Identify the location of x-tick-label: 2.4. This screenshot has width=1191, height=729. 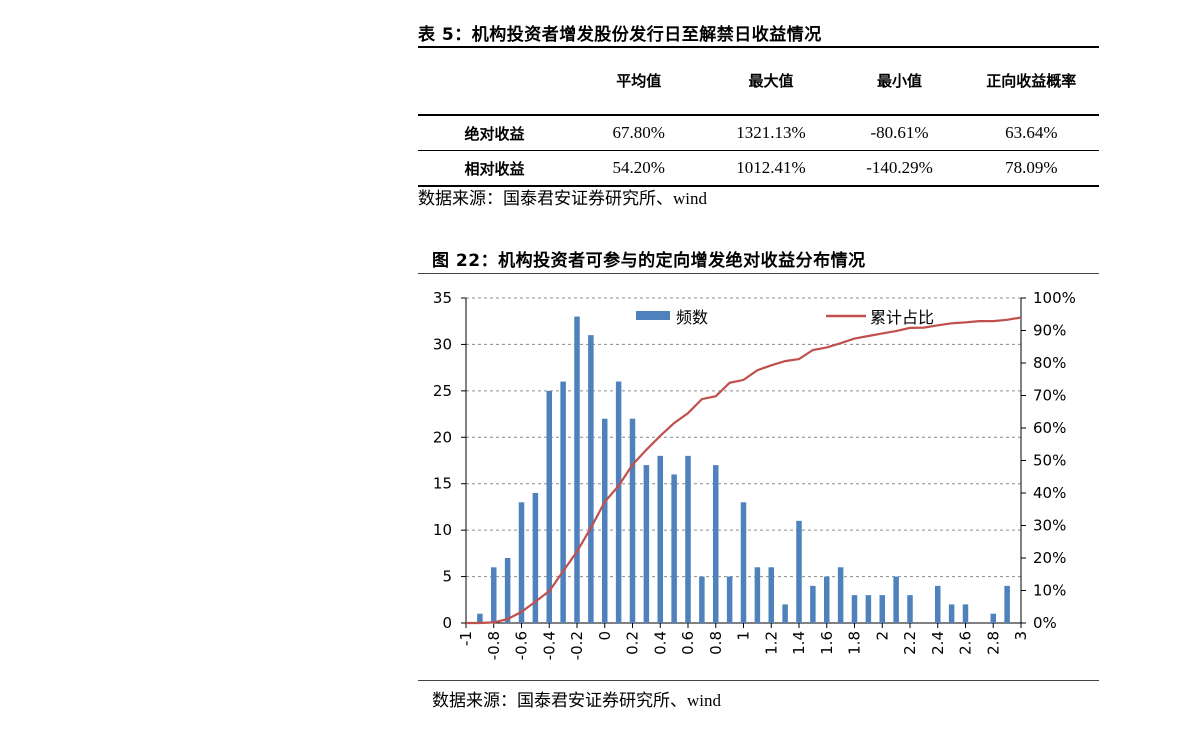
(938, 643).